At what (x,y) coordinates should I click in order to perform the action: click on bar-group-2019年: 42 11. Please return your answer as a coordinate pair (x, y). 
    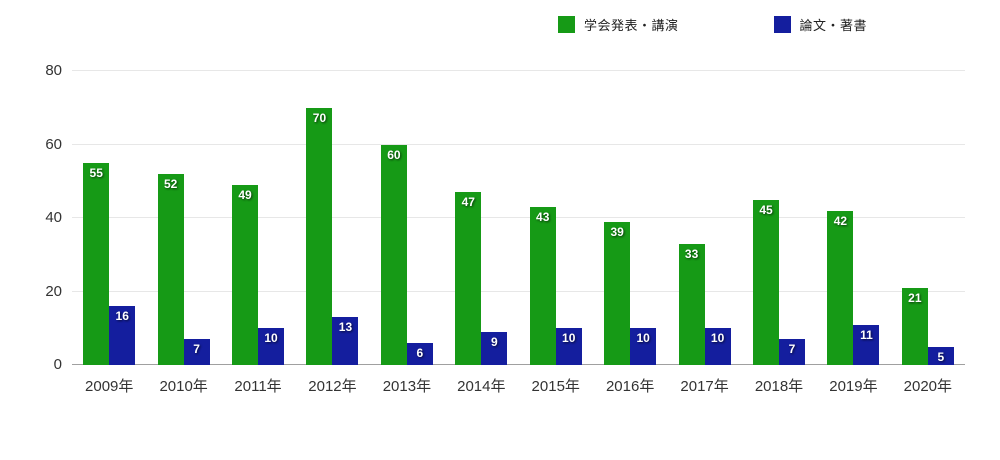
    Looking at the image, I should click on (853, 218).